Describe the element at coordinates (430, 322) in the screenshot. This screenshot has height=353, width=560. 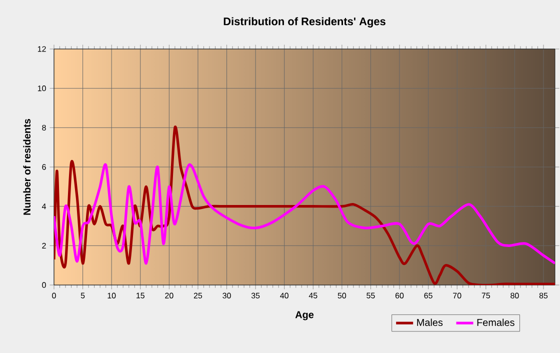
I see `legend-label: Males` at that location.